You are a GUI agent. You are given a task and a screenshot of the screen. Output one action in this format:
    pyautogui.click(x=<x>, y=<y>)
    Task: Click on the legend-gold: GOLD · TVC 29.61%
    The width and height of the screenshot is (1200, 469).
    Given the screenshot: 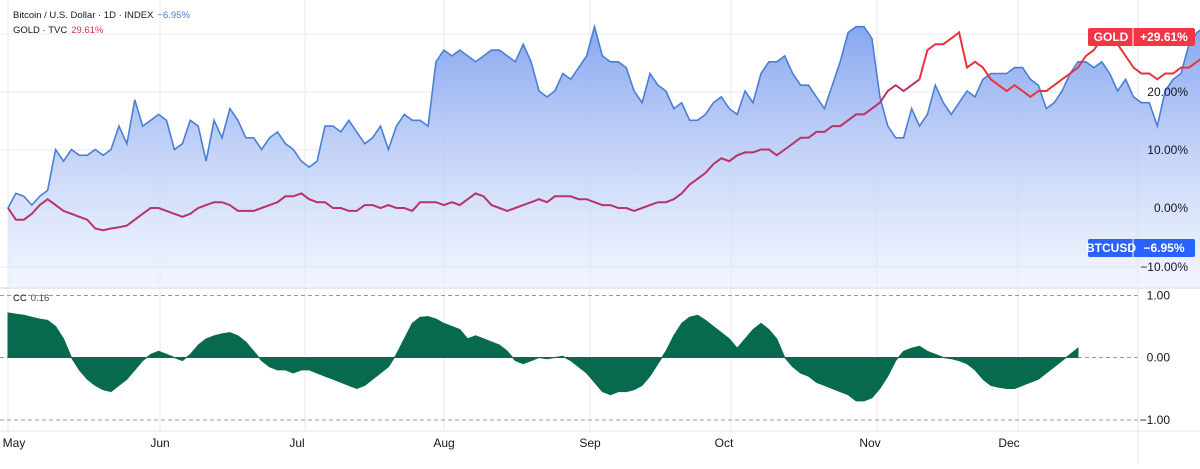 What is the action you would take?
    pyautogui.click(x=58, y=30)
    